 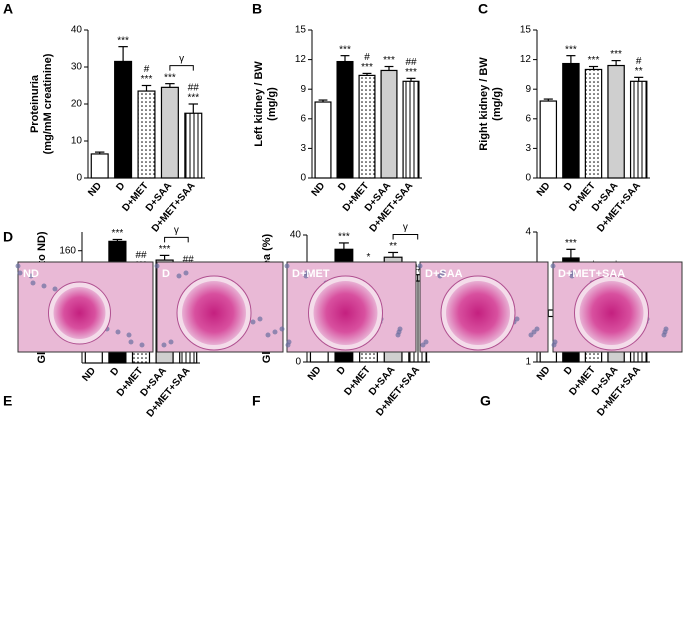 What do you see at coordinates (35, 103) in the screenshot?
I see `y-axis-label: Proteinuria` at bounding box center [35, 103].